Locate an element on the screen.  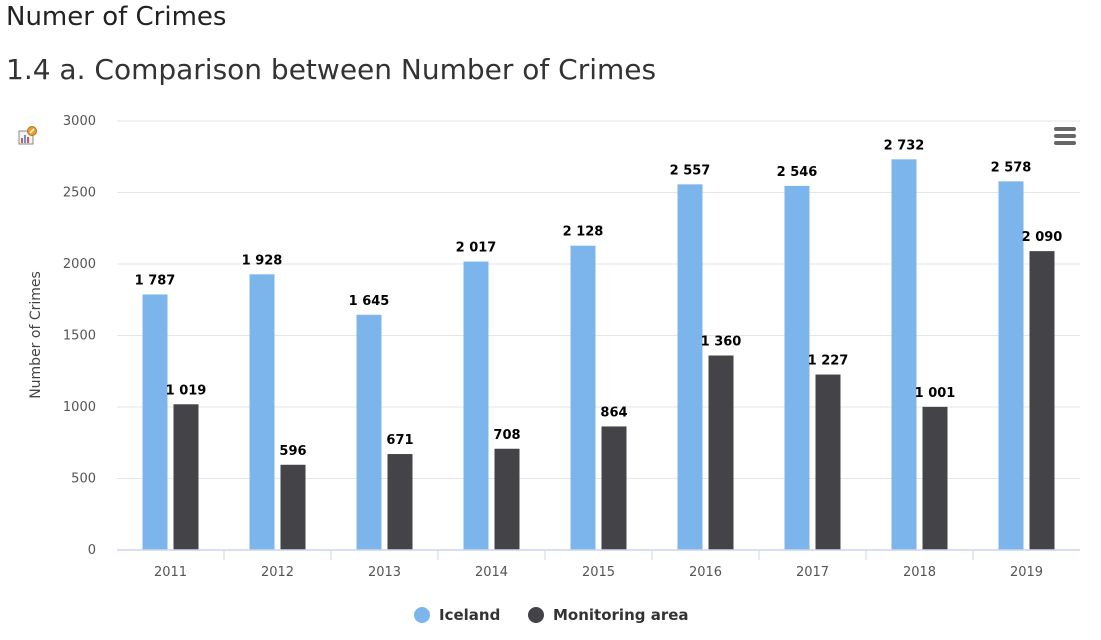
x-tick-label: 2018 is located at coordinates (919, 572).